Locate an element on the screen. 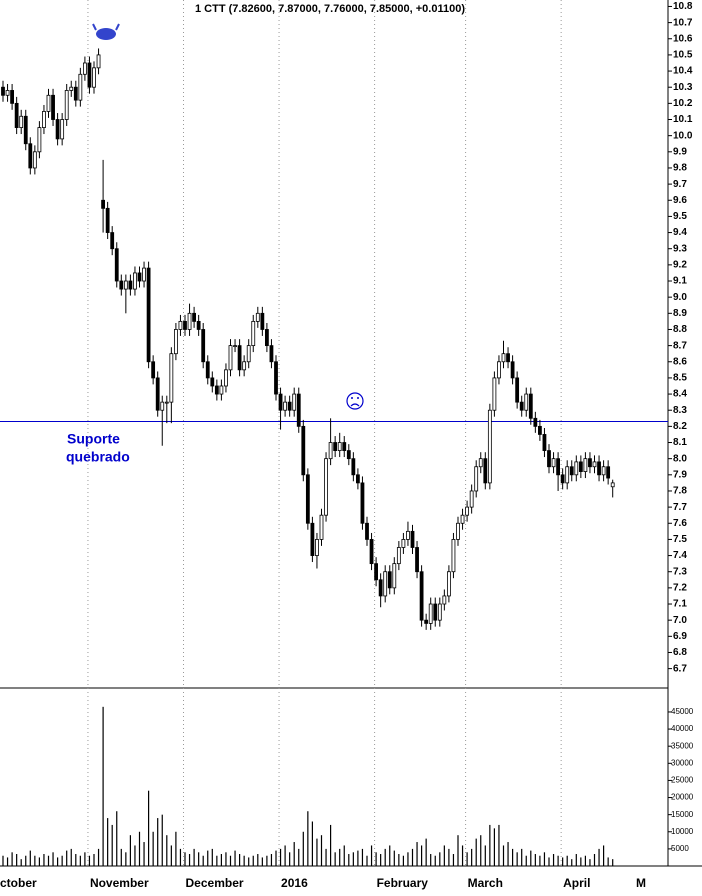  y-tick-label: 7.6 is located at coordinates (680, 523).